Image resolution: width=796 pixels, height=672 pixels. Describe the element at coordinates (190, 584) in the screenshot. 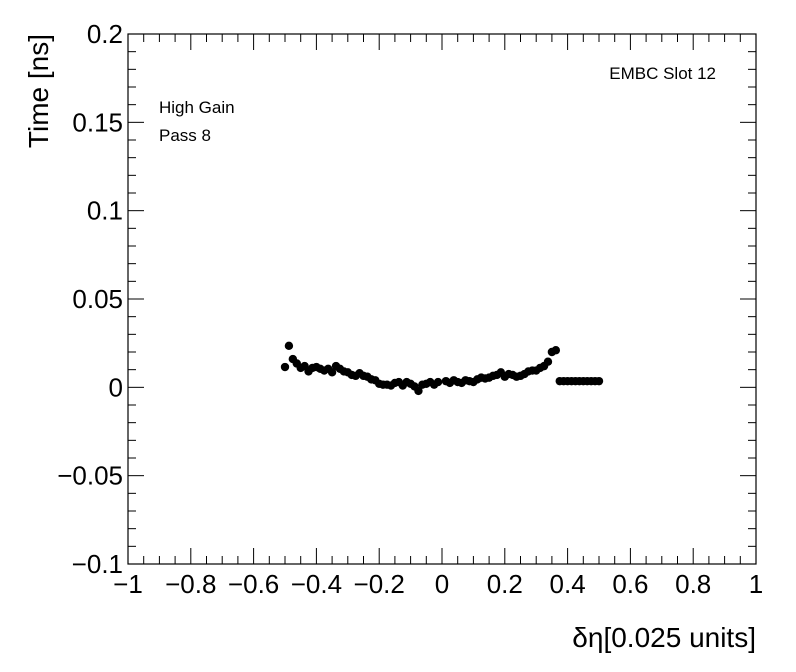

I see `x-tick-label: −0.8` at that location.